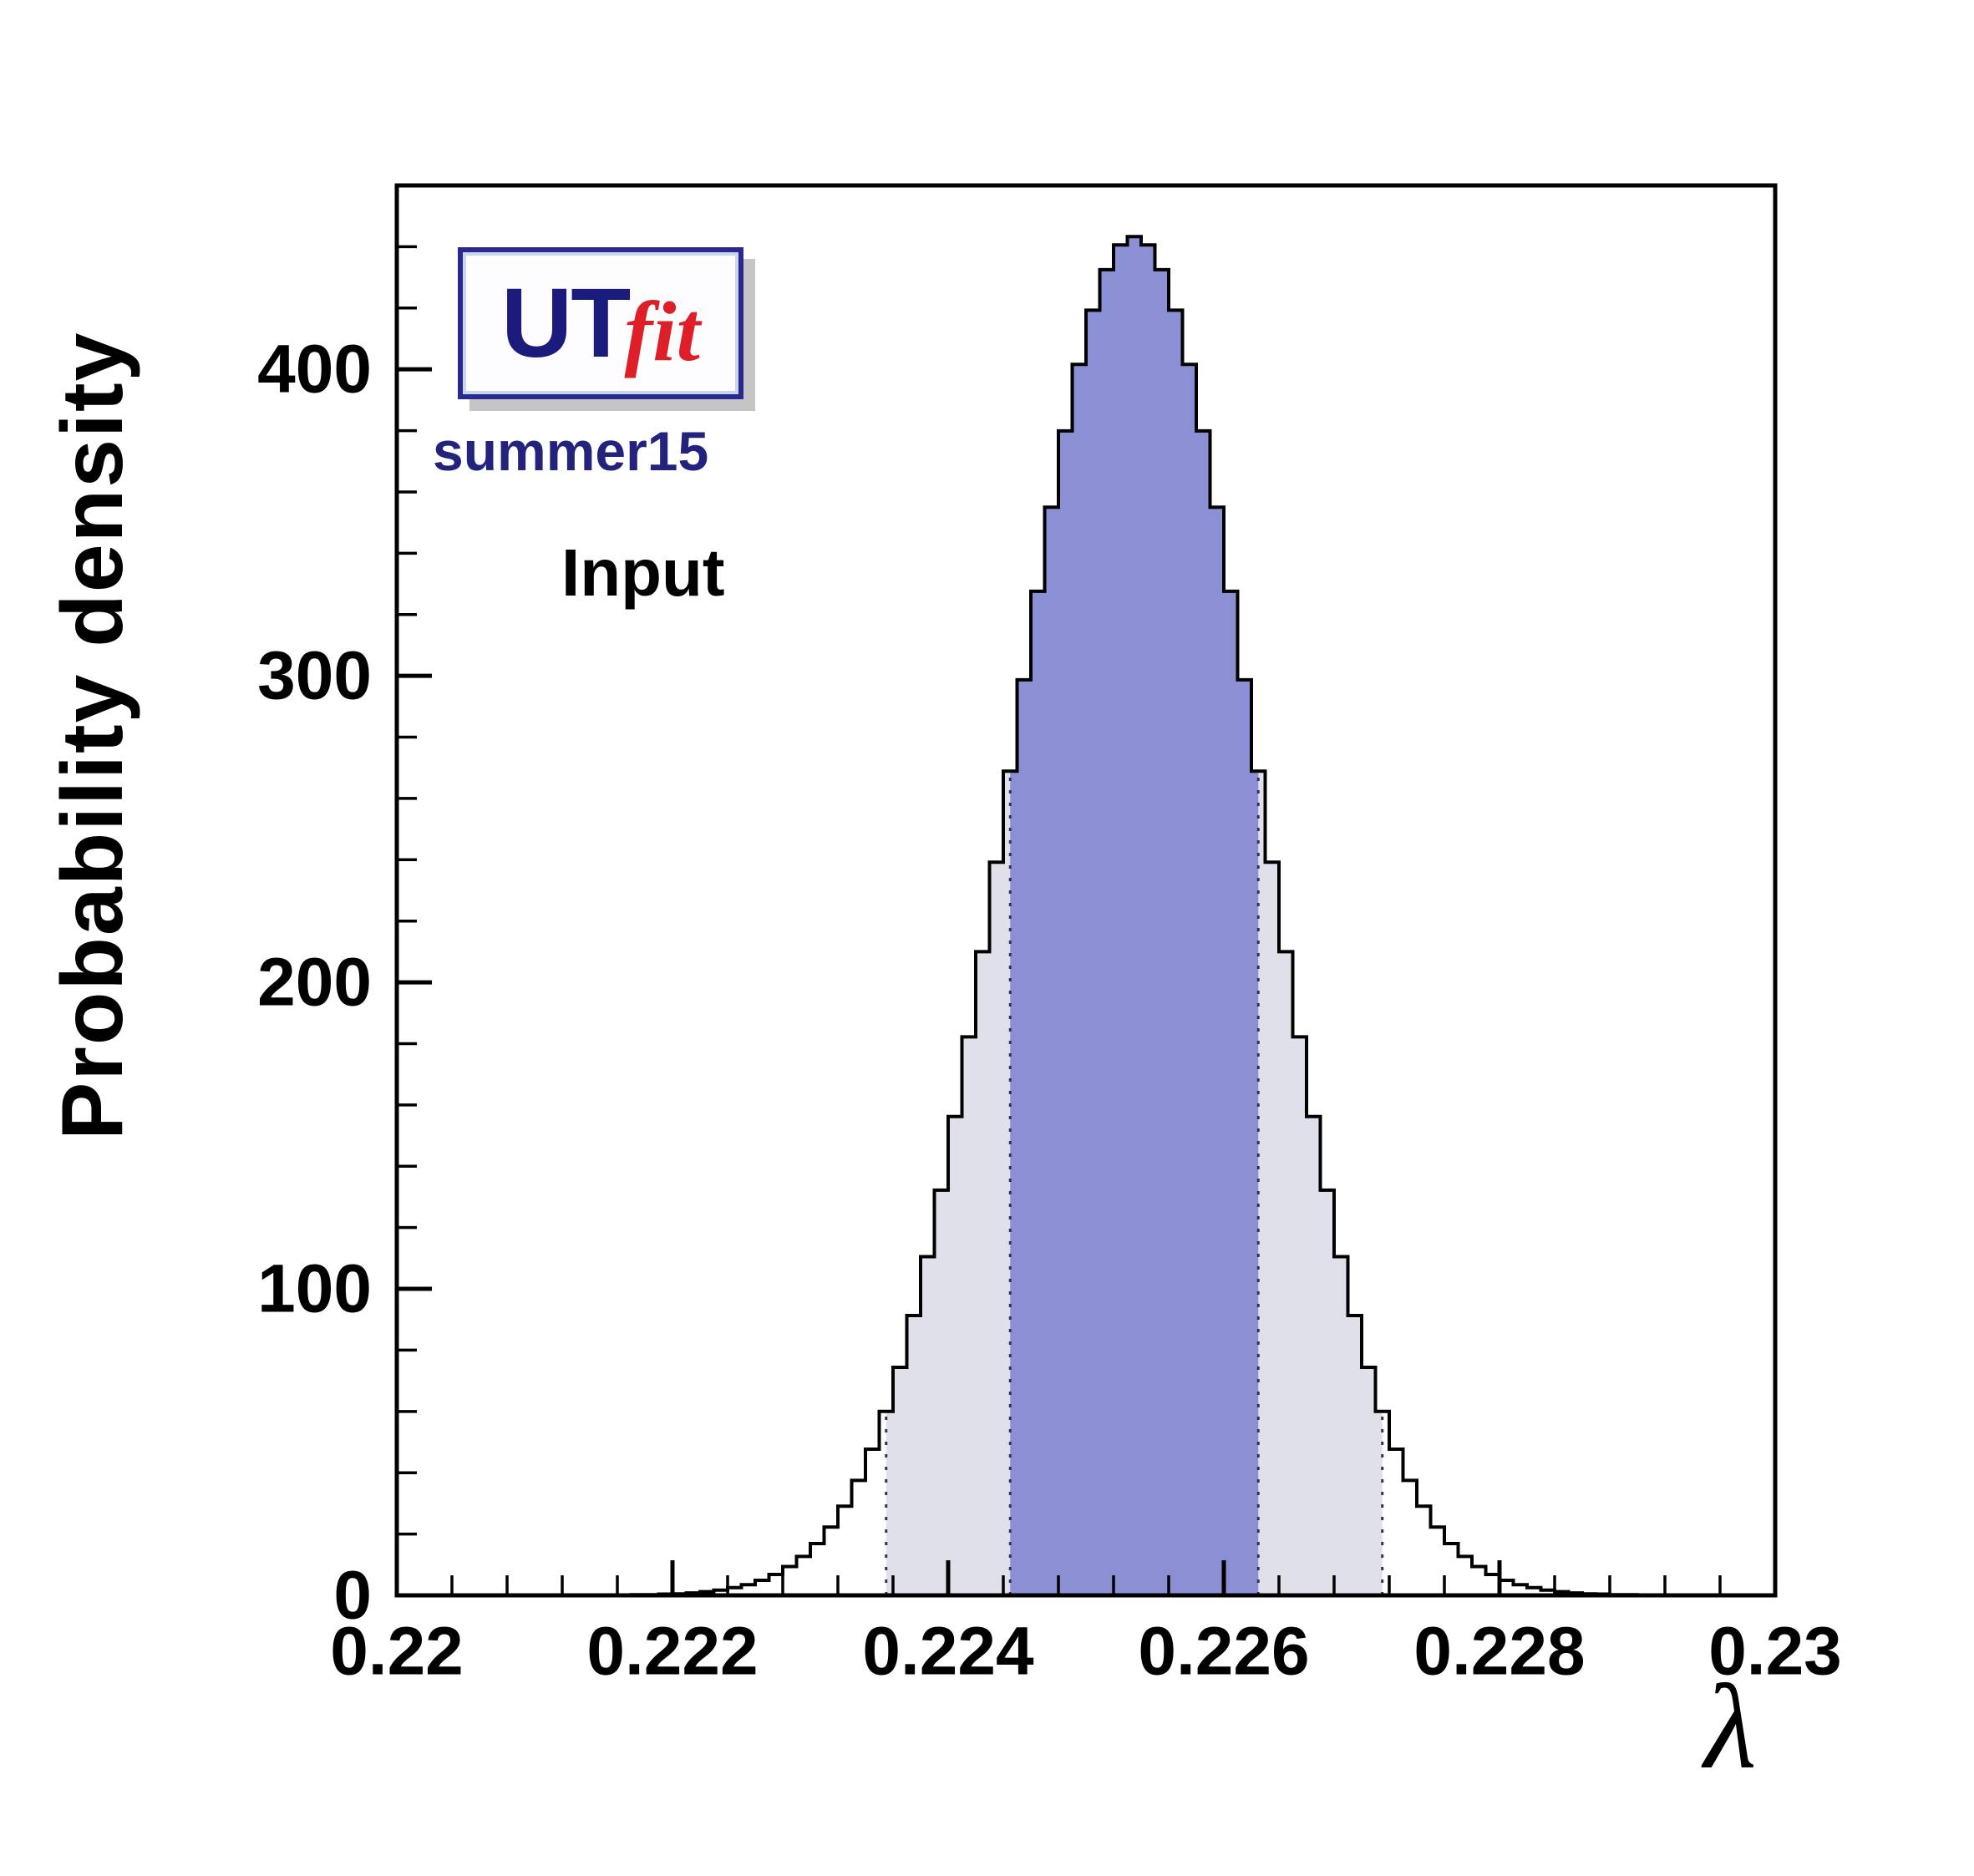 The height and width of the screenshot is (1876, 1974). I want to click on utfit-logo: UT fit, so click(600, 323).